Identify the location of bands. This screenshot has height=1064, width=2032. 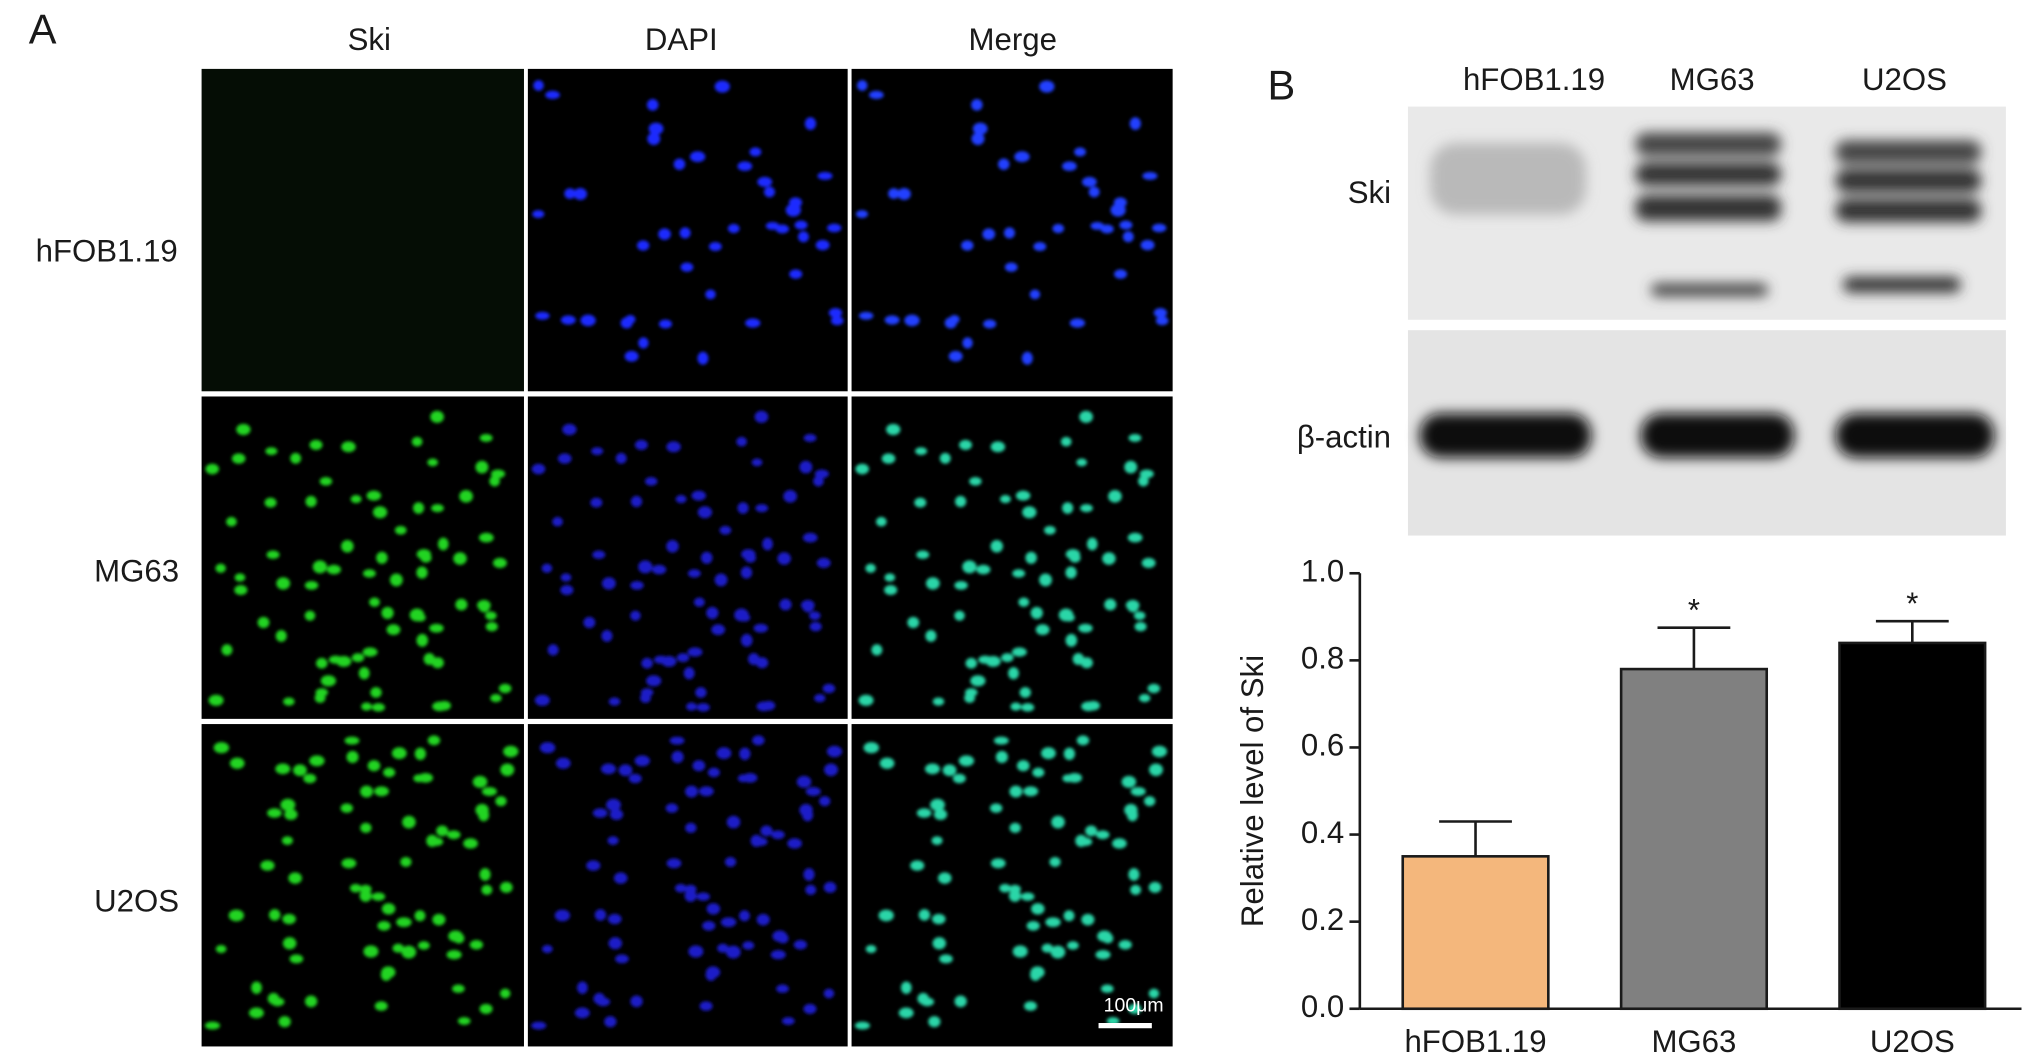
(1707, 295).